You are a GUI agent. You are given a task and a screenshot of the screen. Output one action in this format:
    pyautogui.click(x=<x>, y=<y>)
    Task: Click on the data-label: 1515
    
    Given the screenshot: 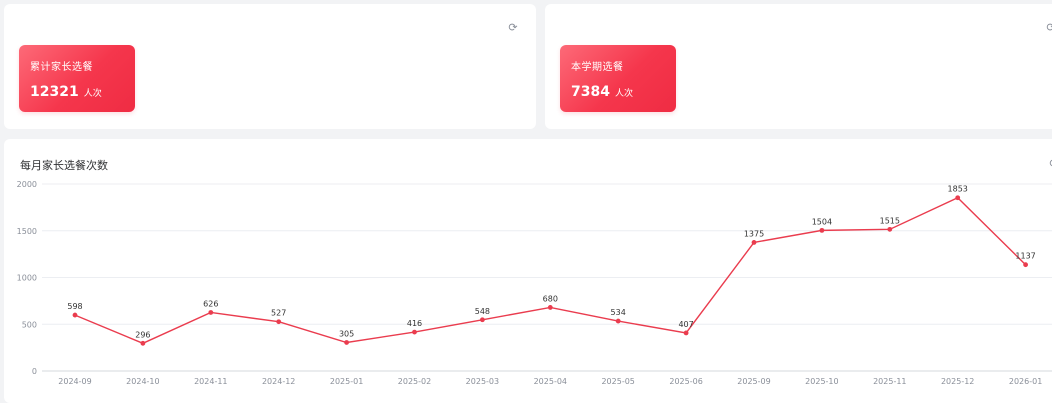 What is the action you would take?
    pyautogui.click(x=890, y=220)
    